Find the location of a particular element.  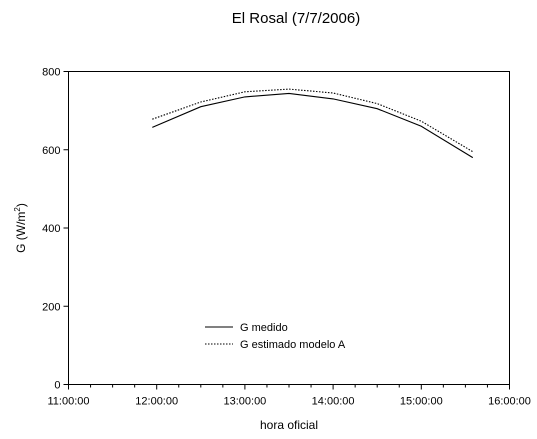

x-tick-label-5: 16:00:00 is located at coordinates (509, 402).